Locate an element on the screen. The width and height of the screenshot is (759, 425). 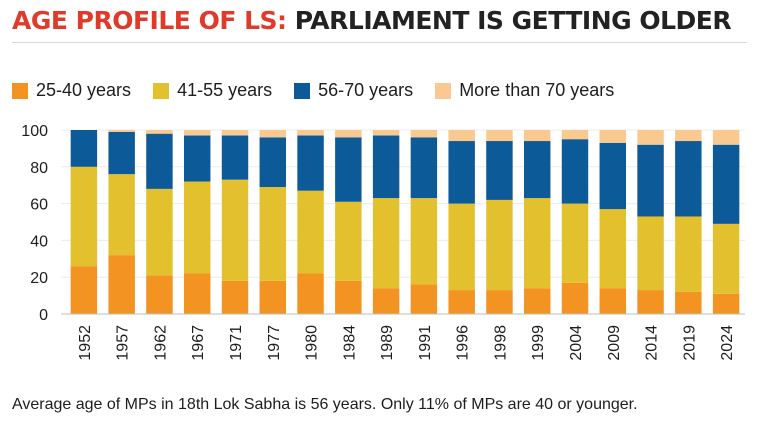
x-tick-label: 2014 is located at coordinates (652, 343).